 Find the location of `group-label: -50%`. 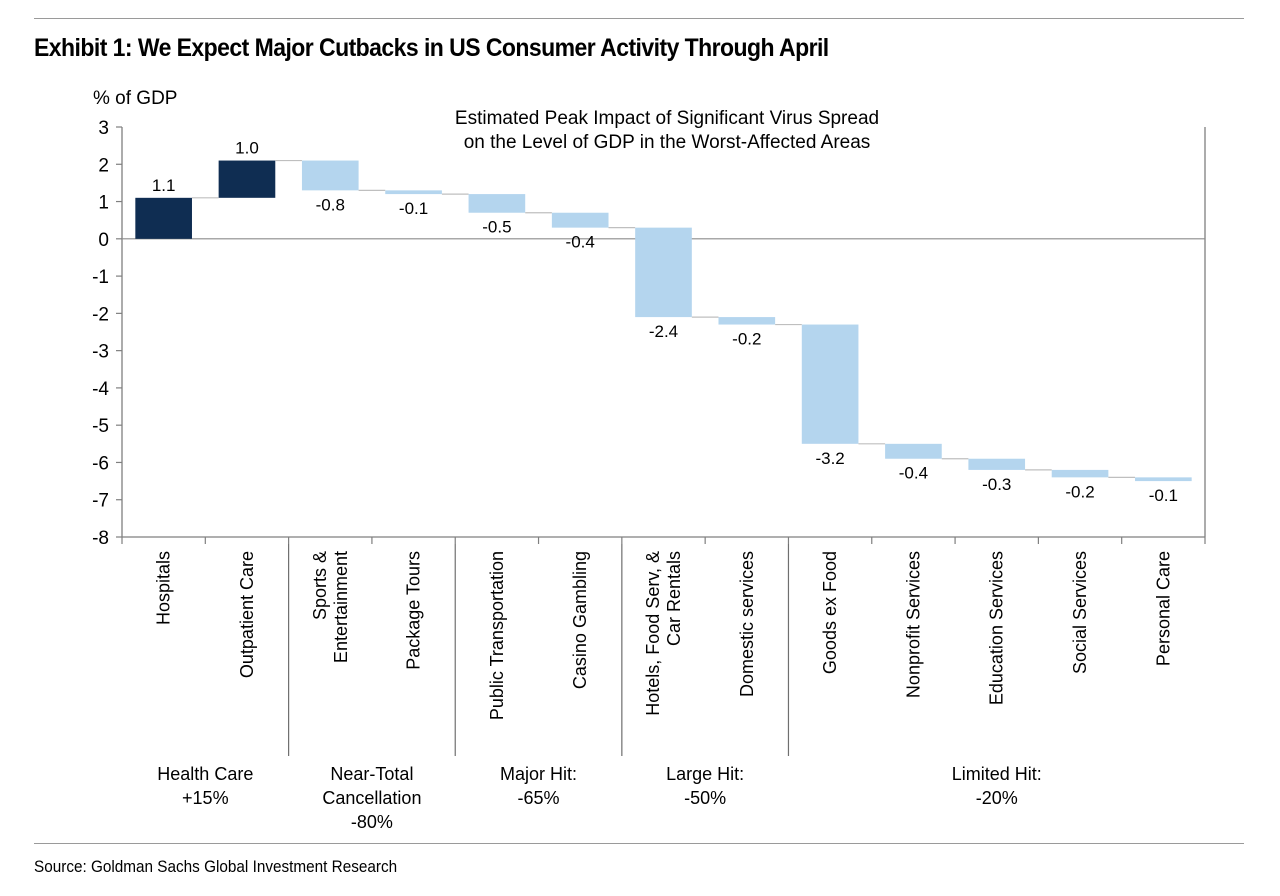

group-label: -50% is located at coordinates (705, 798).